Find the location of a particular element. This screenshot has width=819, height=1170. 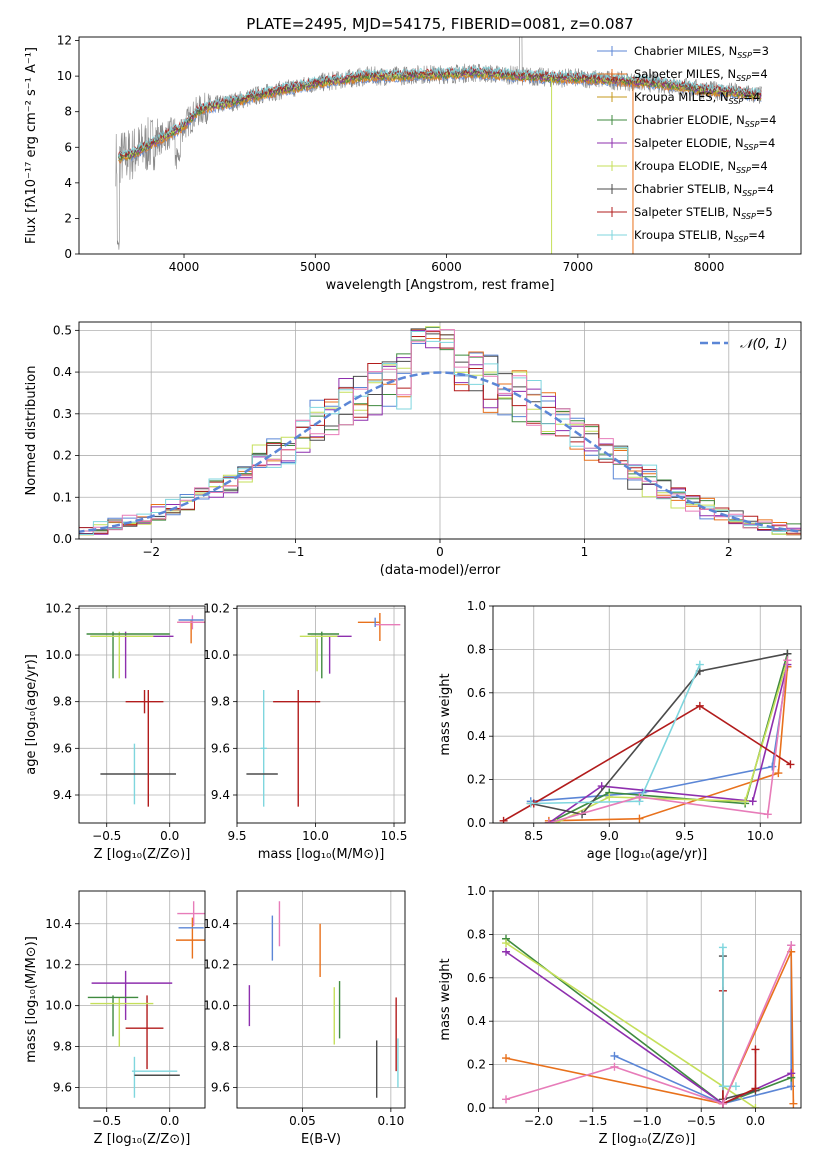

x-tick-label: 10.0 is located at coordinates (760, 836).